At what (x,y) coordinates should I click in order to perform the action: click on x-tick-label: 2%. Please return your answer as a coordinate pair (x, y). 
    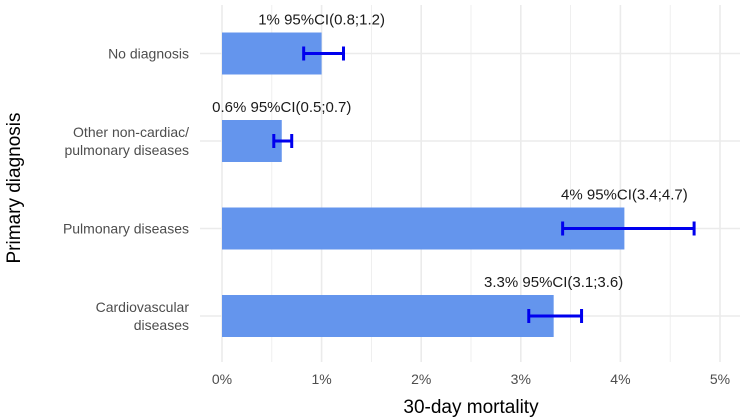
    Looking at the image, I should click on (421, 379).